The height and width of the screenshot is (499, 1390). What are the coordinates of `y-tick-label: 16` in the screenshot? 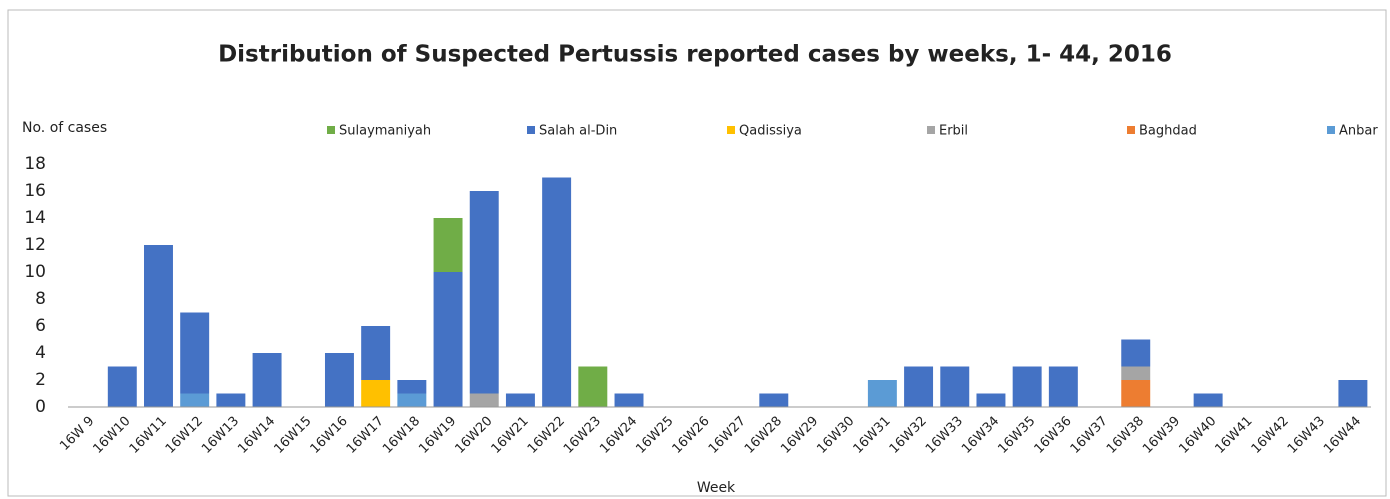 It's located at (35, 191).